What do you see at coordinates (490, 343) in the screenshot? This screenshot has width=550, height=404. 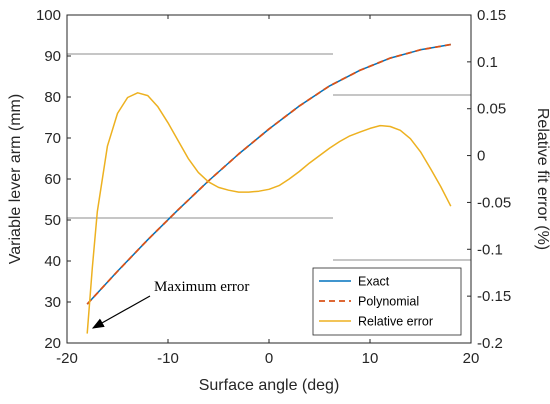 I see `y2-tick-label: -0.2` at bounding box center [490, 343].